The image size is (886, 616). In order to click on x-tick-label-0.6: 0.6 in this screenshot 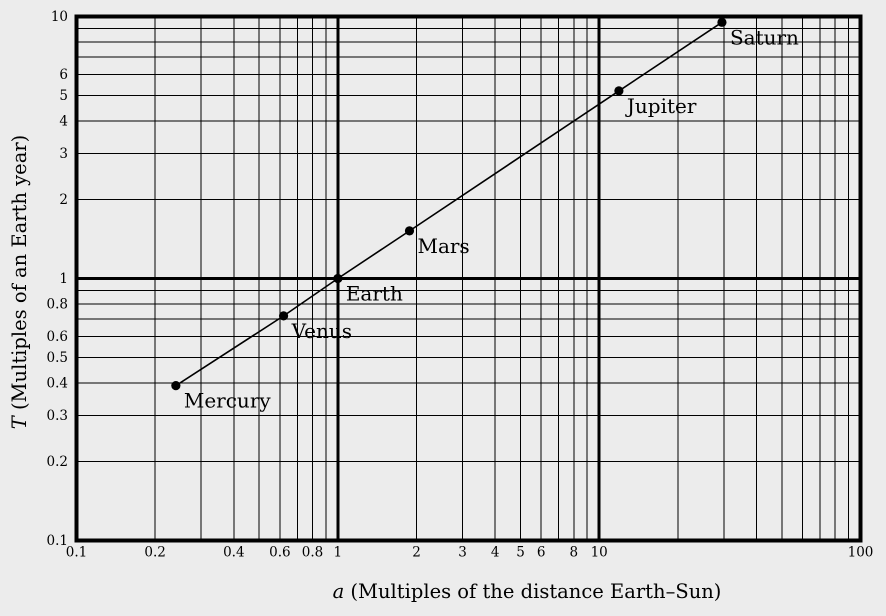, I will do `click(279, 553)`.